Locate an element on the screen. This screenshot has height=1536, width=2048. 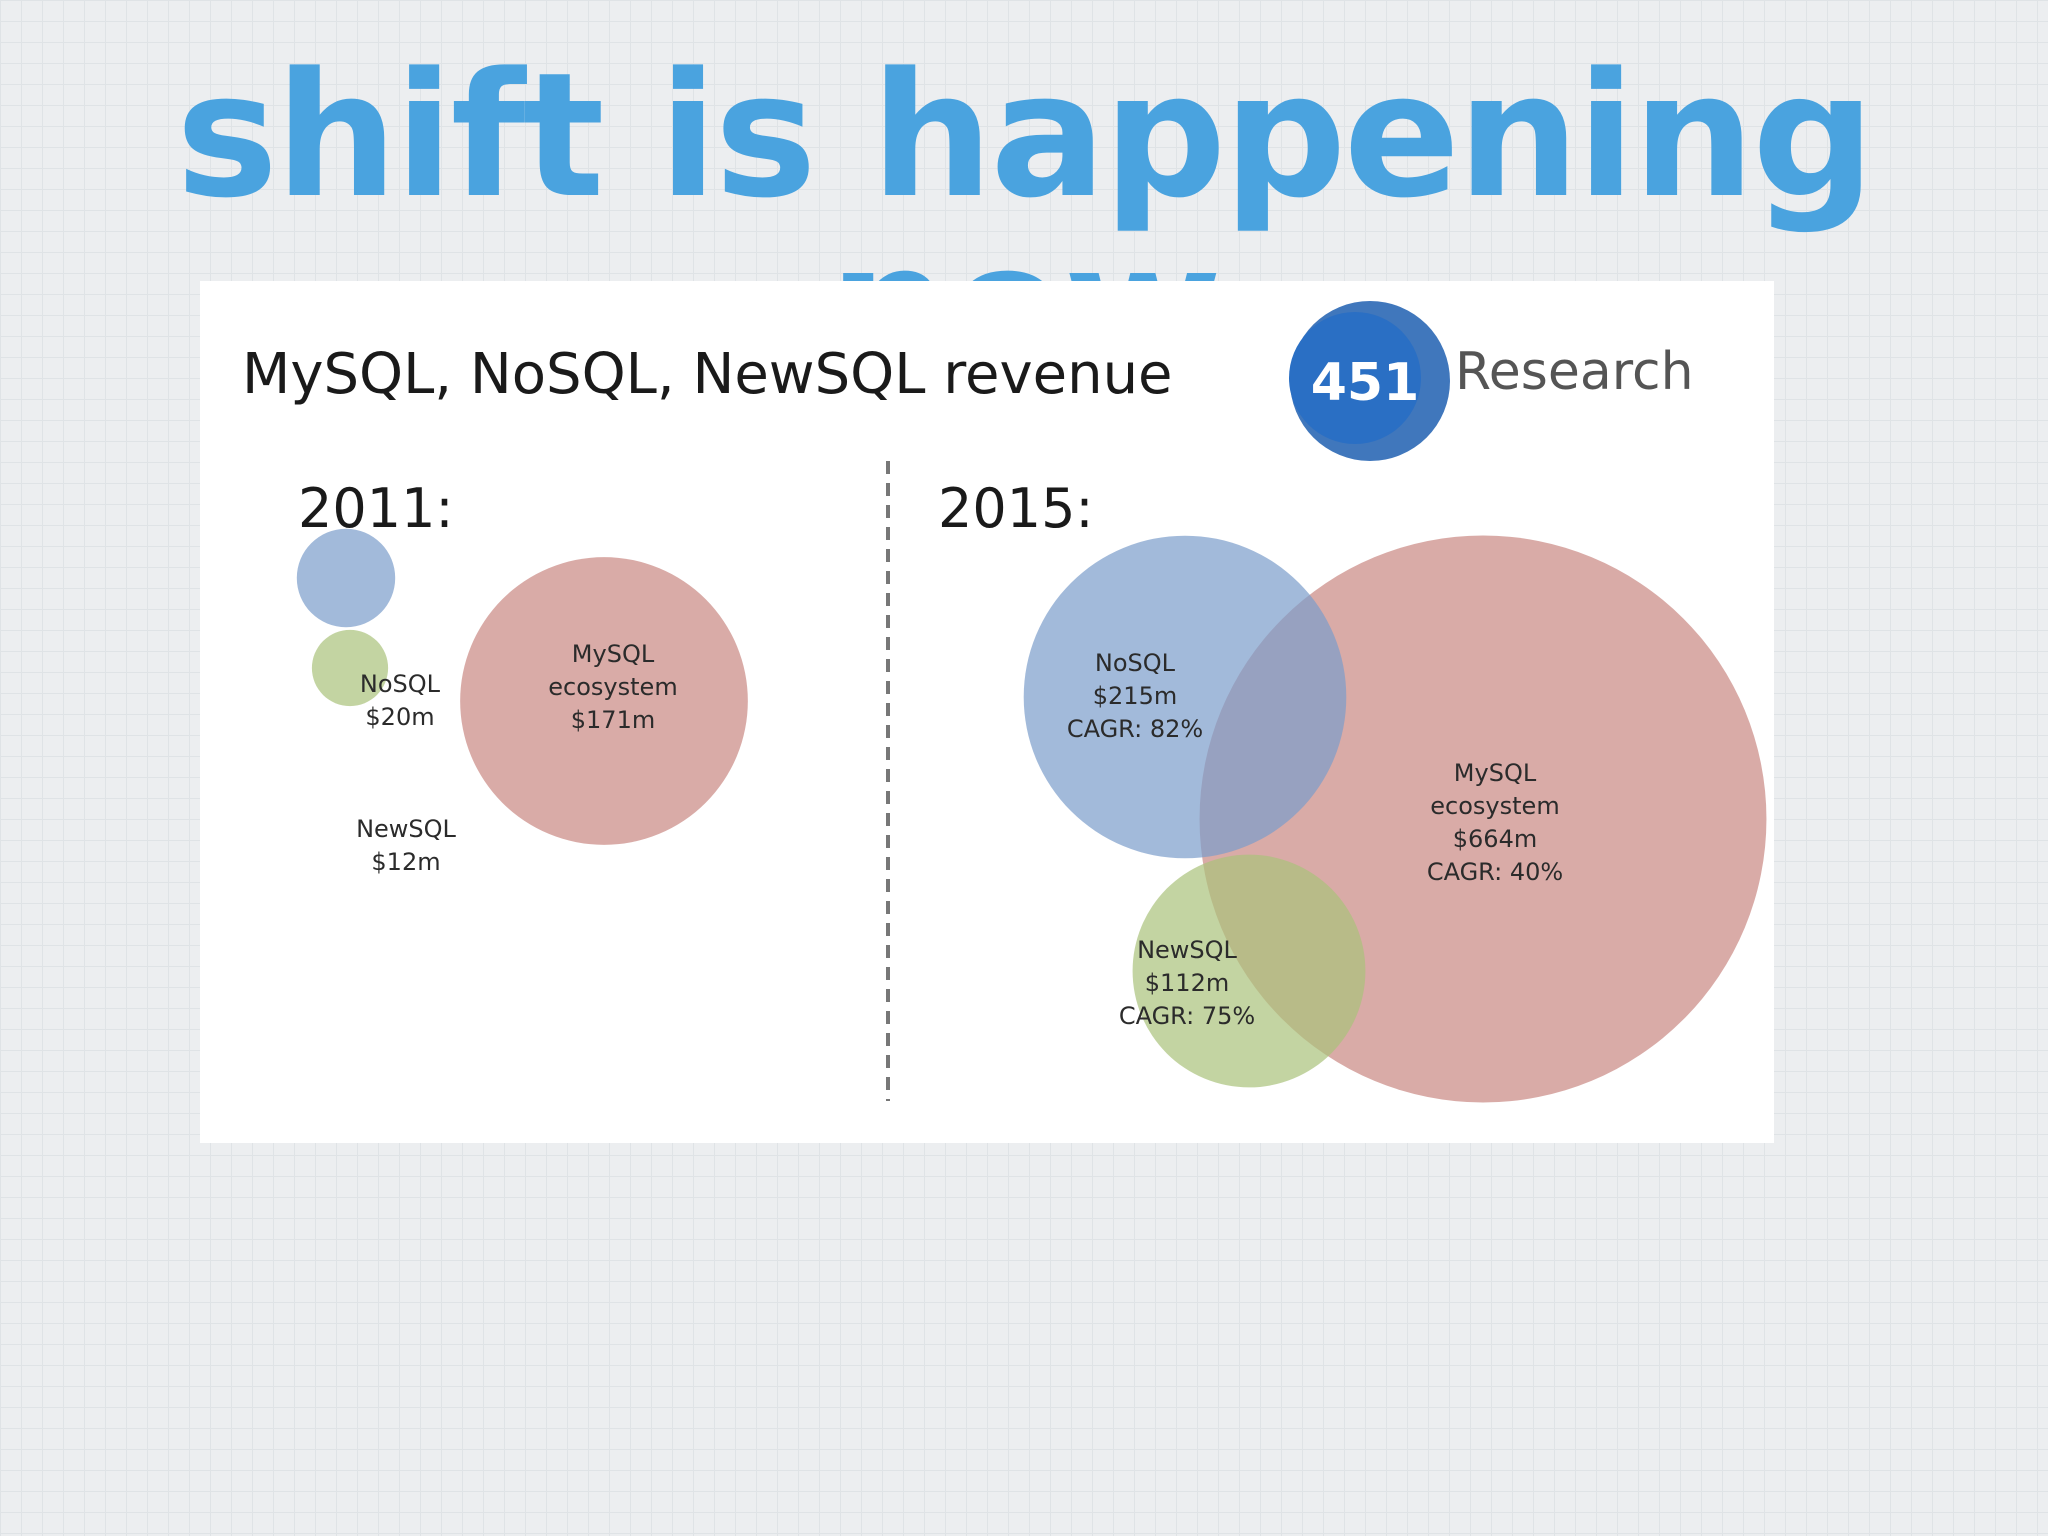
bubble-label-nosql-2011: NoSQL is located at coordinates (400, 684).